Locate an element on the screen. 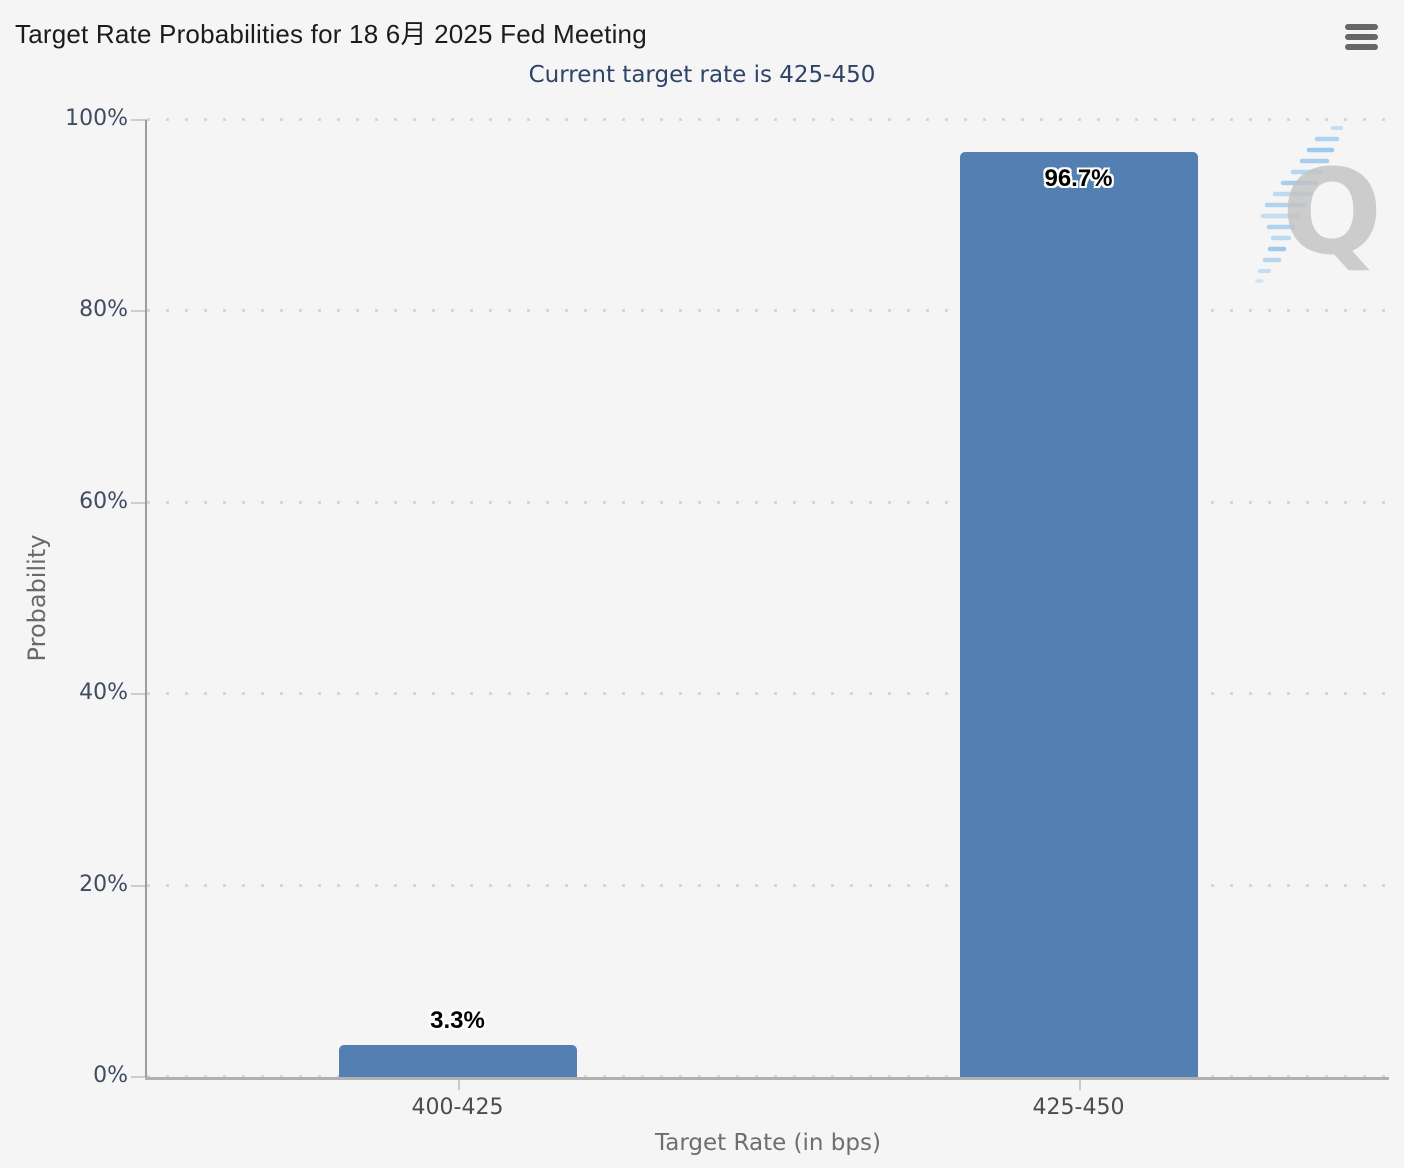 This screenshot has width=1404, height=1168. export-menu-button is located at coordinates (1361, 37).